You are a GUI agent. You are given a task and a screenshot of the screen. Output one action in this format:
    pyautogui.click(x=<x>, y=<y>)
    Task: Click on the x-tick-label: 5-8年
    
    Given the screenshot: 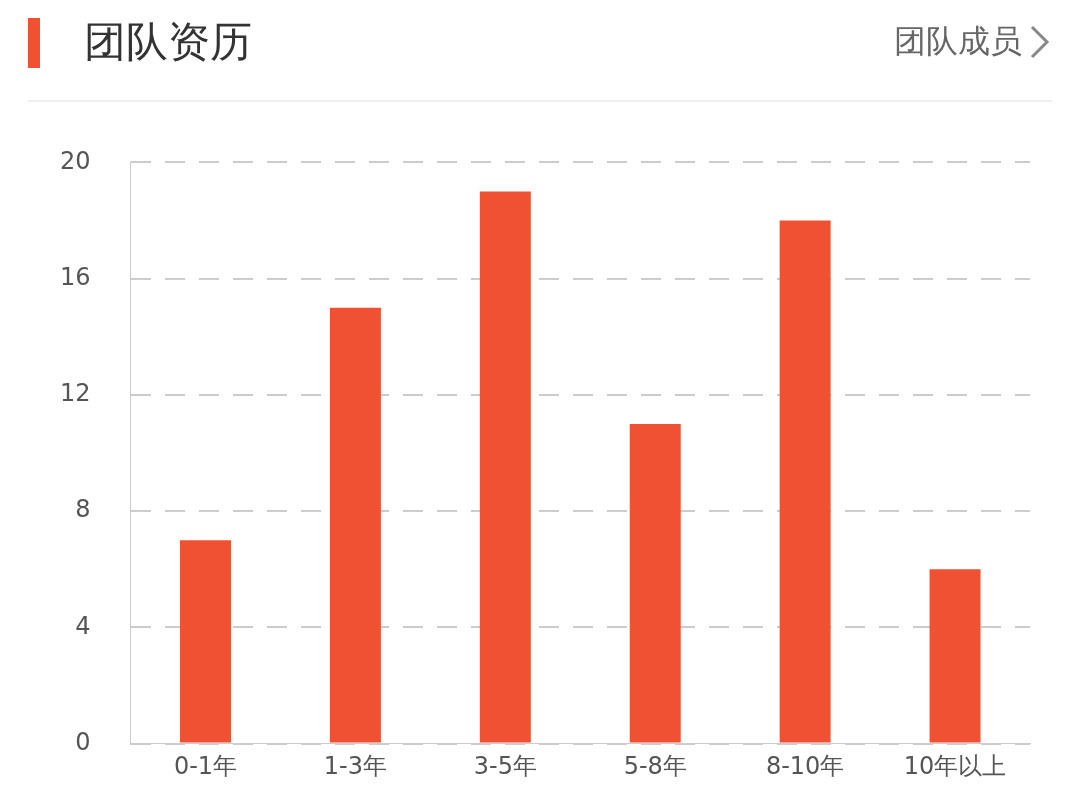 What is the action you would take?
    pyautogui.click(x=655, y=766)
    